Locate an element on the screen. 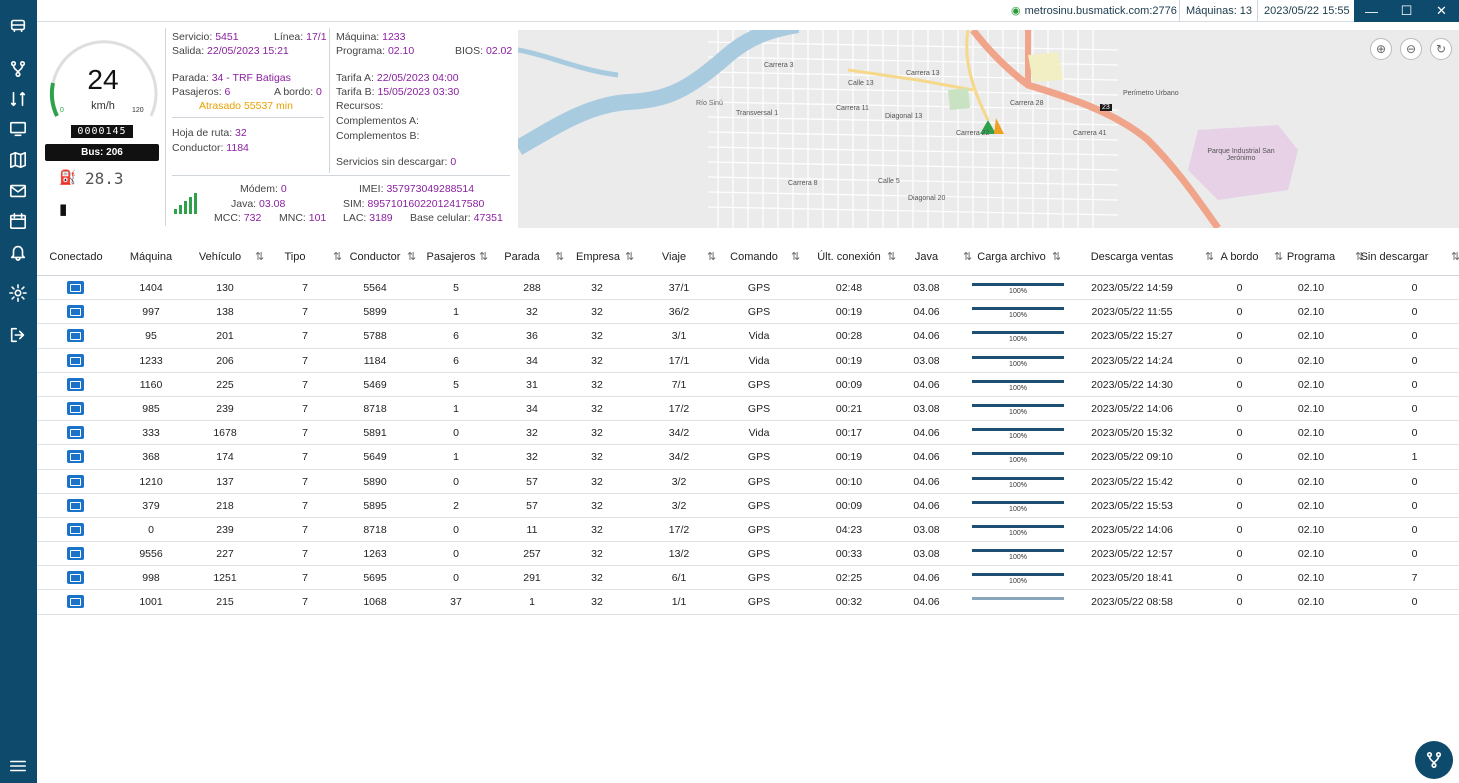 This screenshot has width=1459, height=783. table-cell: 5788 is located at coordinates (375, 336).